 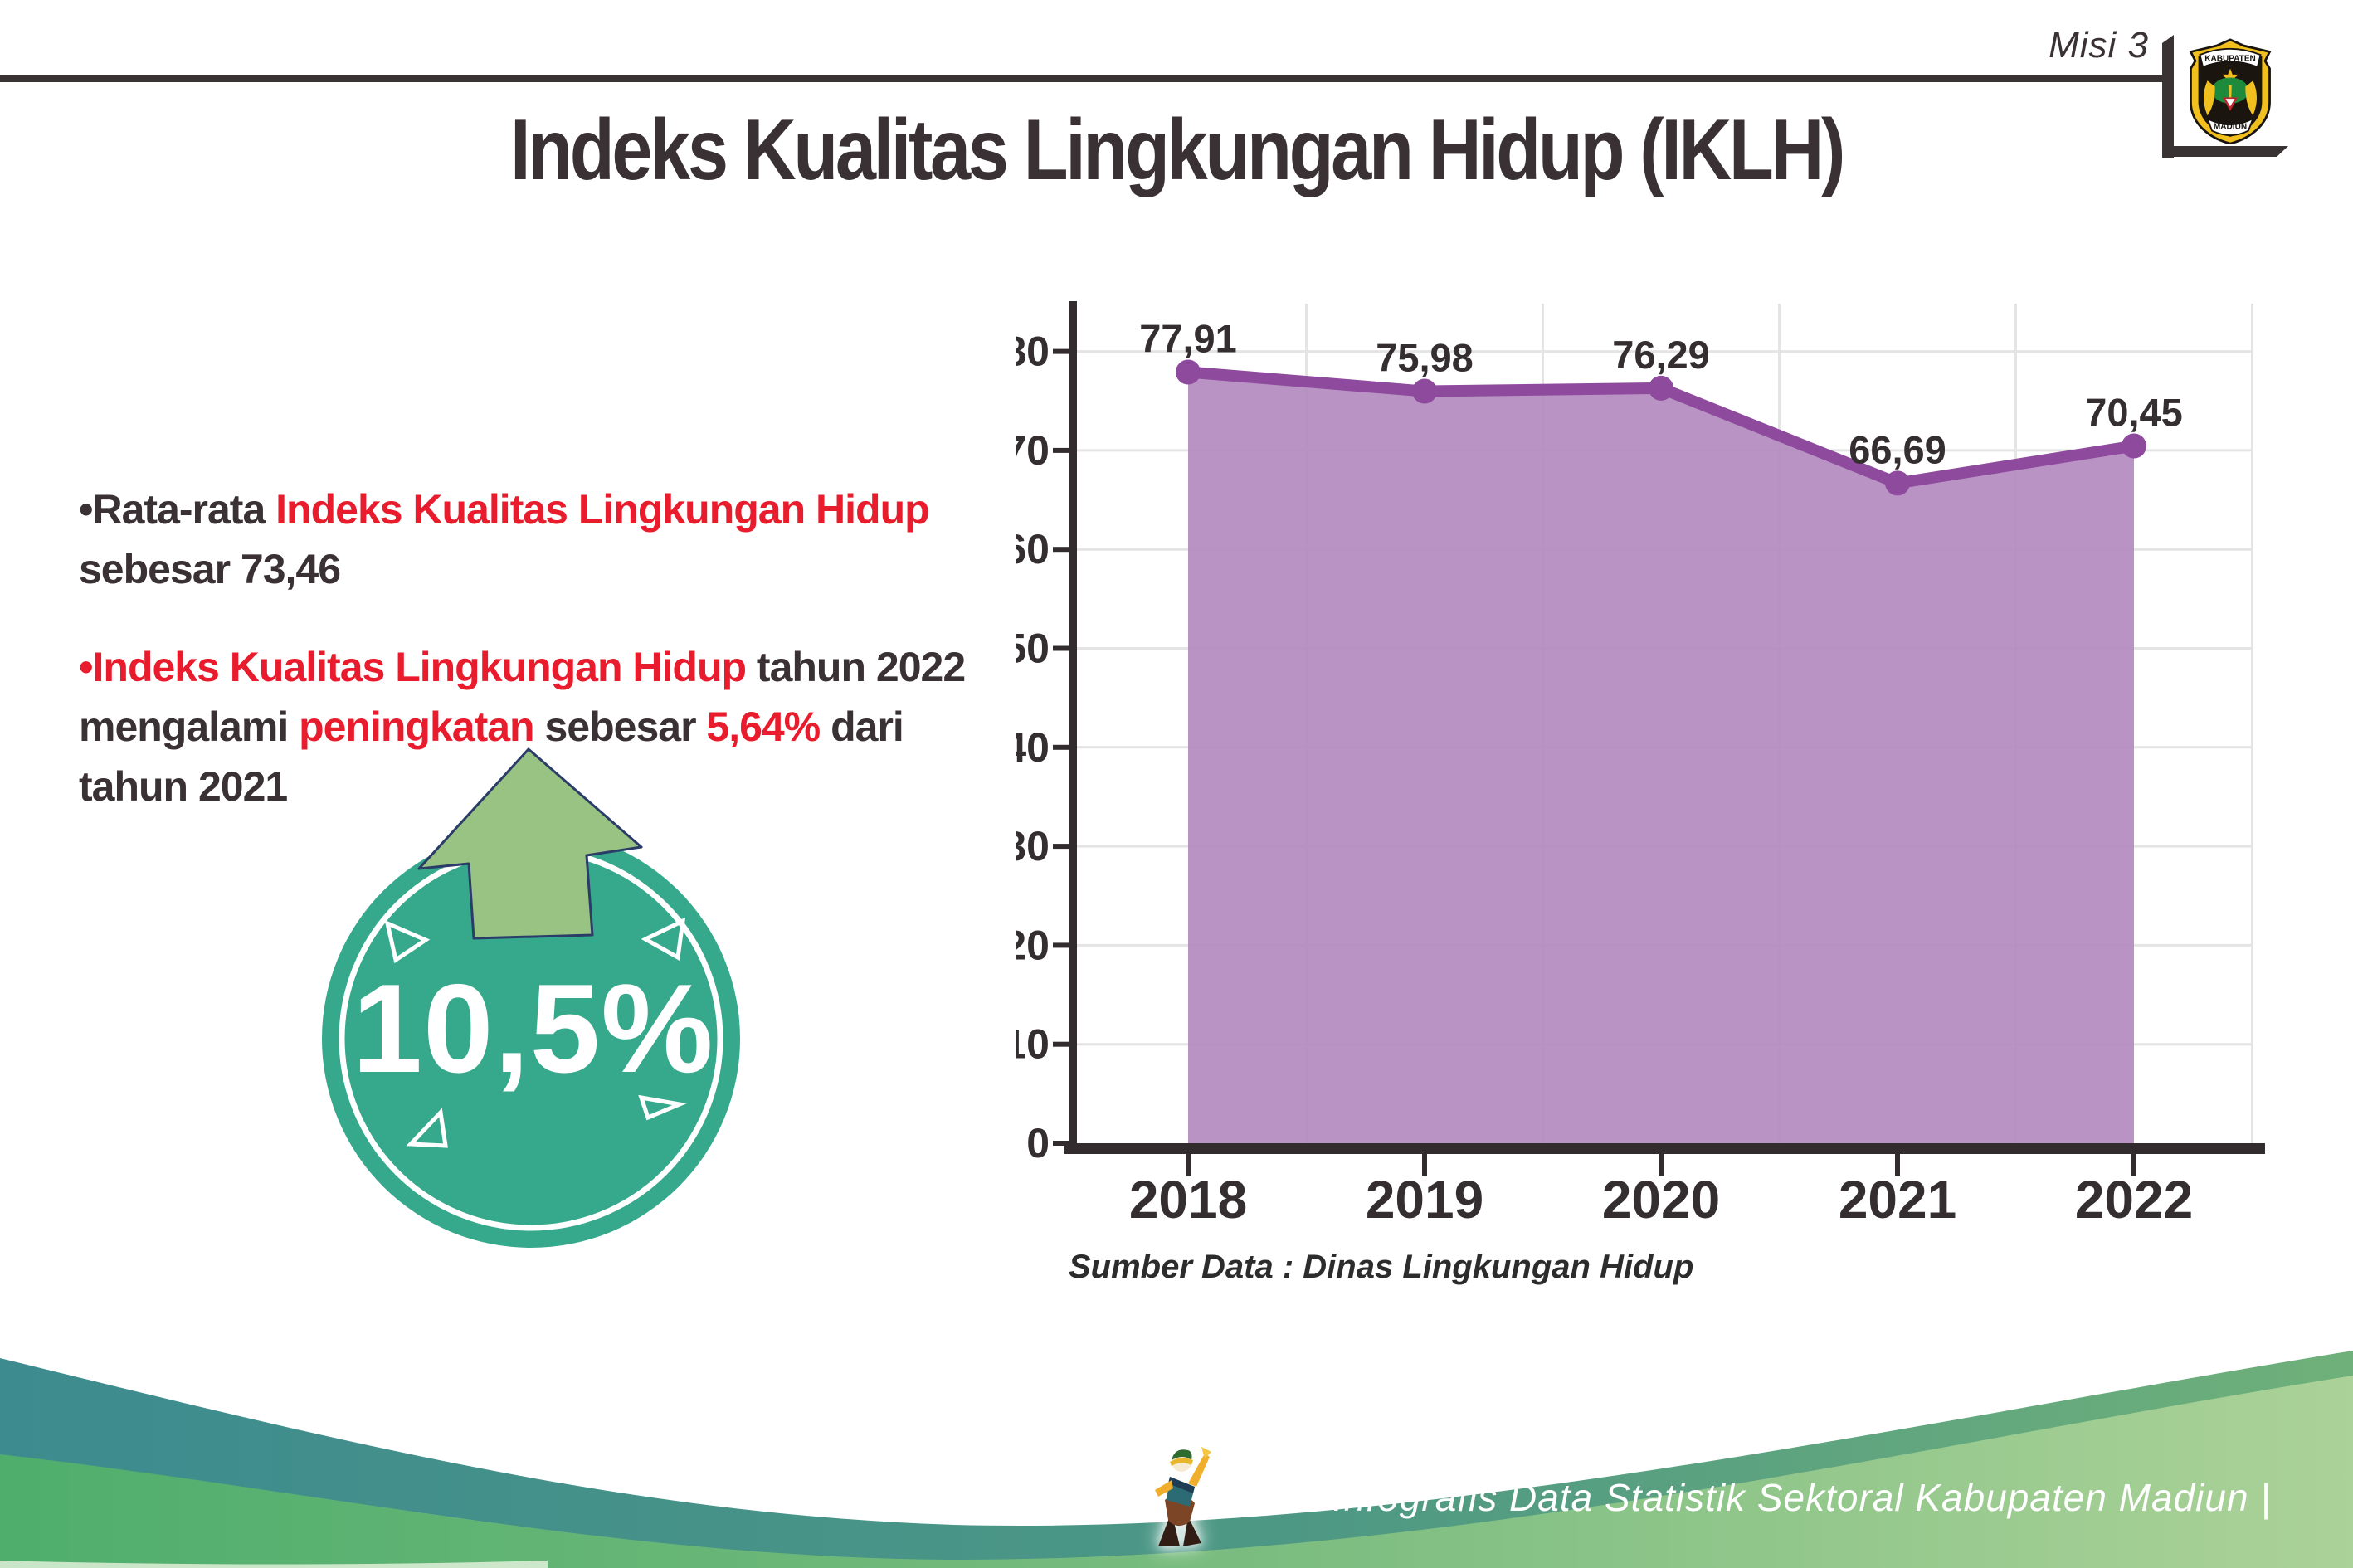 I want to click on text-segment: •Rata-rata, so click(x=177, y=509).